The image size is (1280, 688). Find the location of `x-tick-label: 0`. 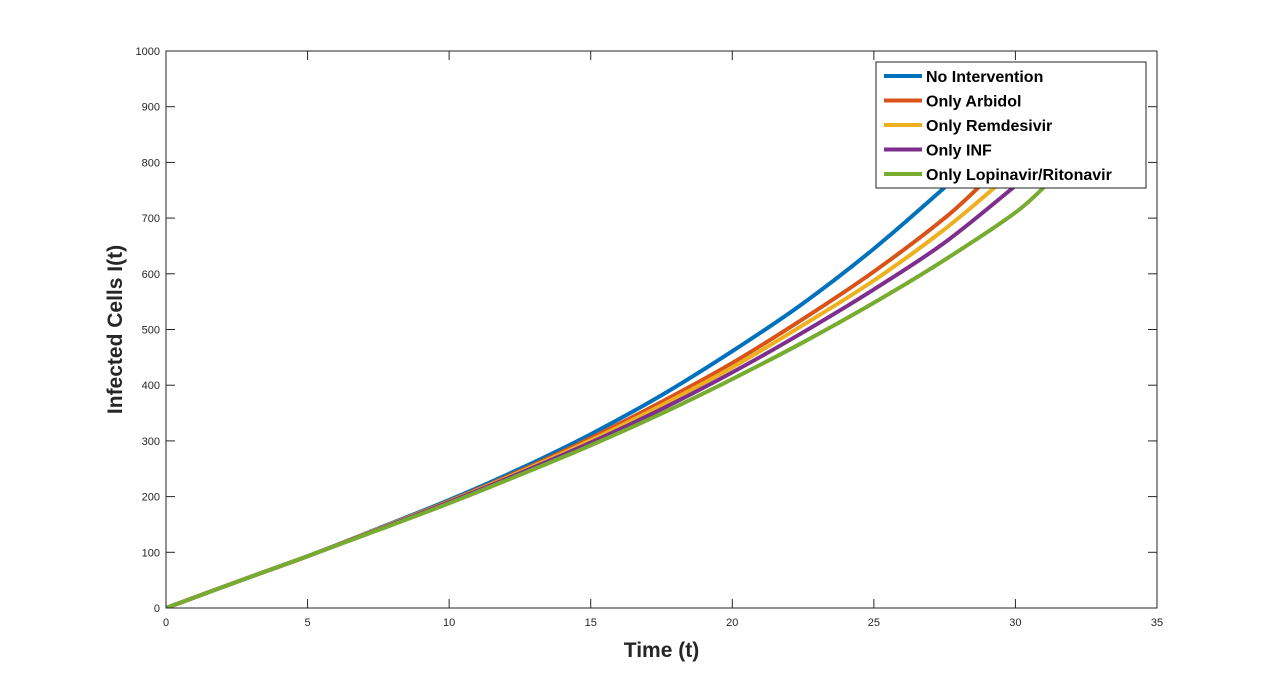

x-tick-label: 0 is located at coordinates (166, 623).